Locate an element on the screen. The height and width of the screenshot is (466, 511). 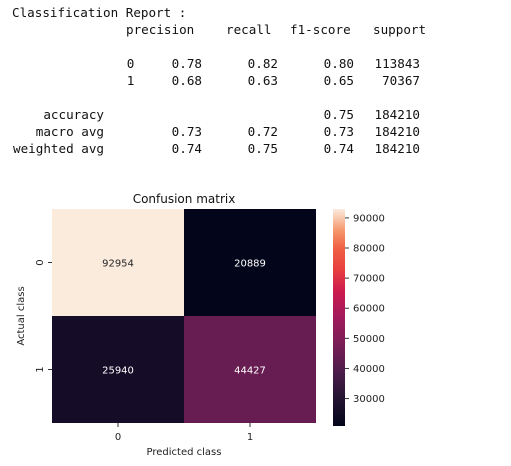
row-support: 70367 is located at coordinates (401, 80).